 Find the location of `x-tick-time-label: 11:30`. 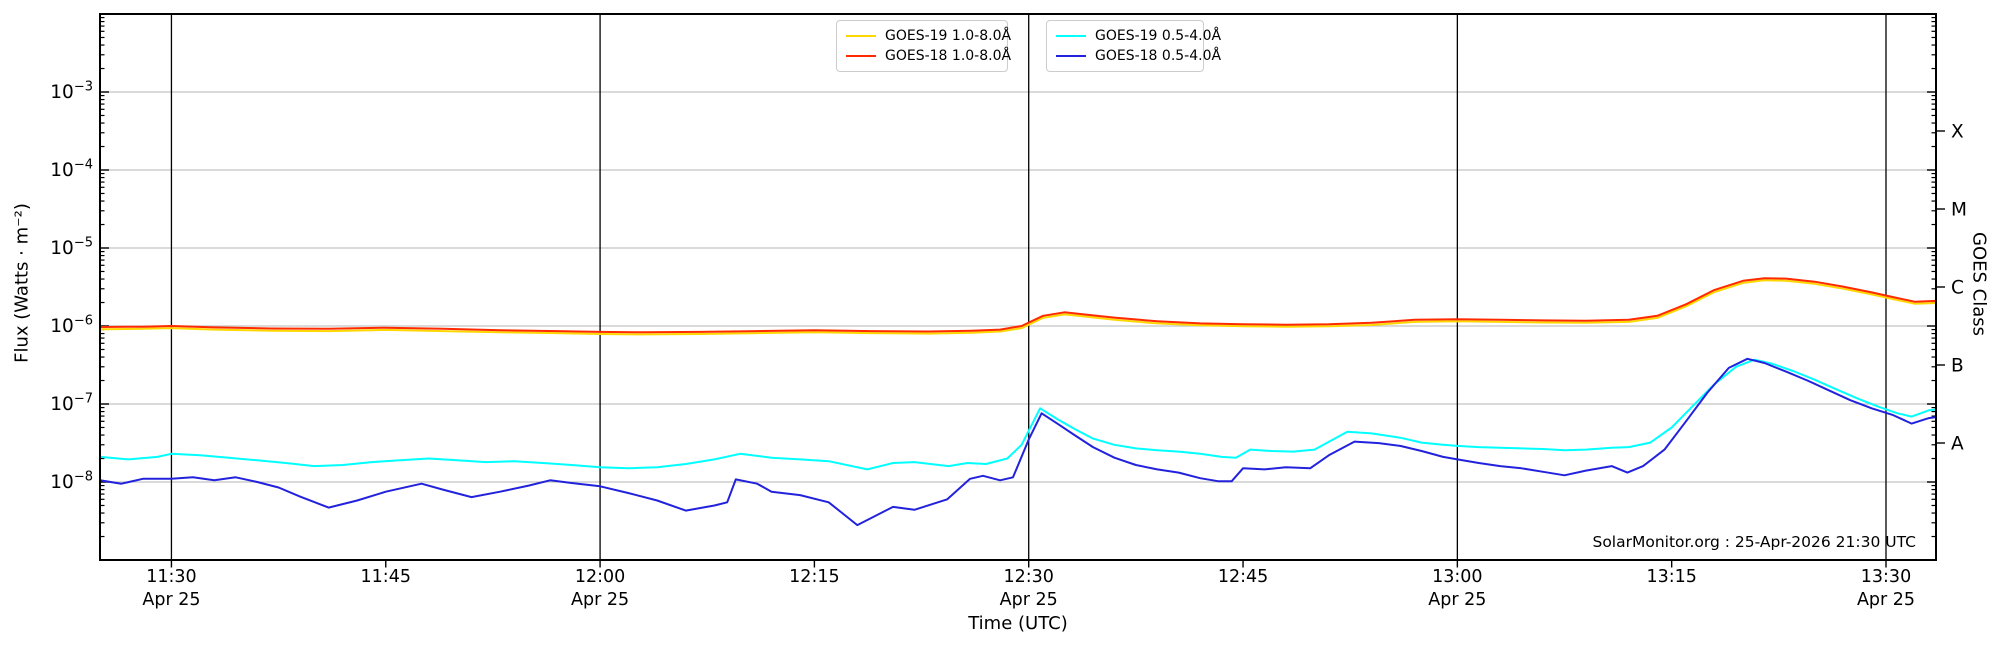

x-tick-time-label: 11:30 is located at coordinates (171, 577).